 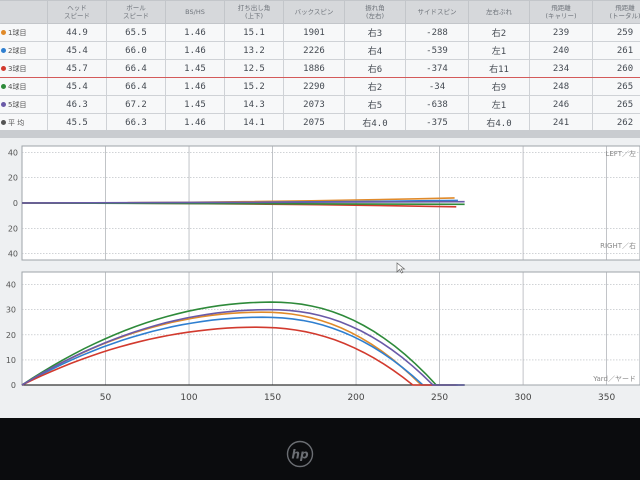 What do you see at coordinates (17, 32) in the screenshot?
I see `row-label-text: 1球目` at bounding box center [17, 32].